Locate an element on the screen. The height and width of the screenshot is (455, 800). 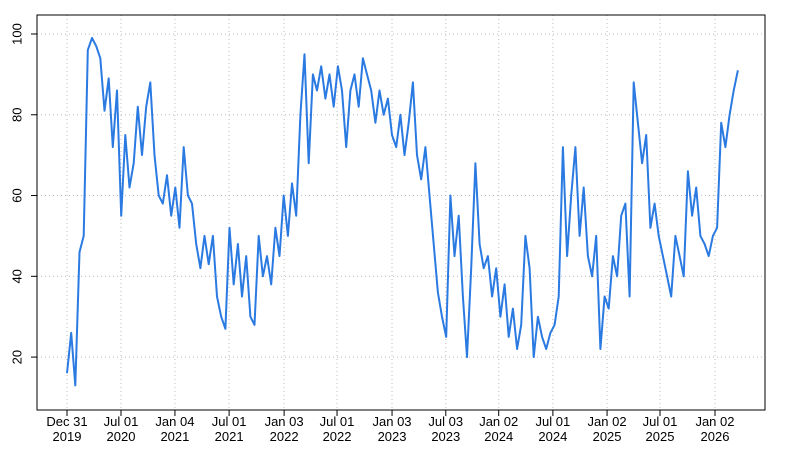
x-tick-label: Jul 01 2025 is located at coordinates (660, 429).